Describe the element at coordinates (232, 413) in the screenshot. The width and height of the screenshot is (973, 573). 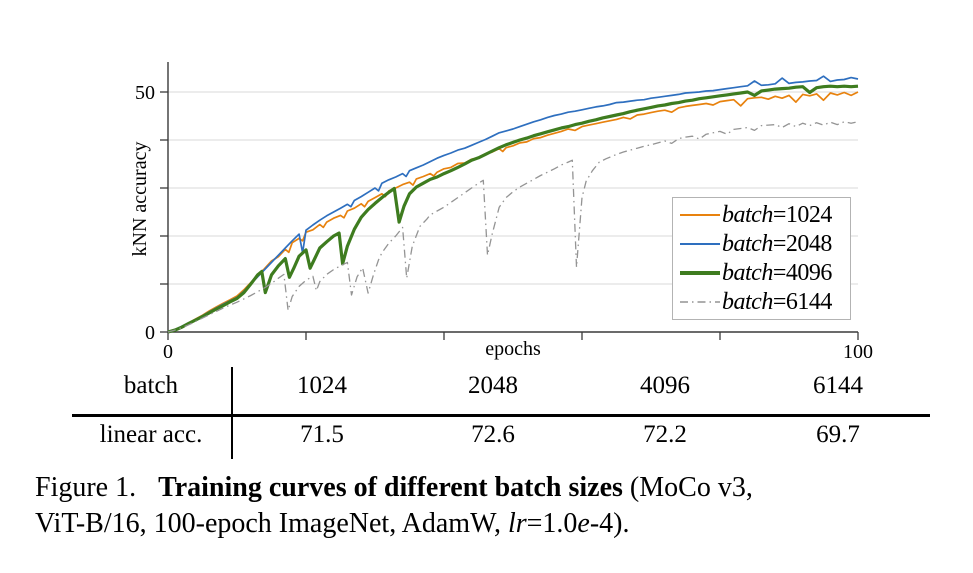
I see `table-divider` at that location.